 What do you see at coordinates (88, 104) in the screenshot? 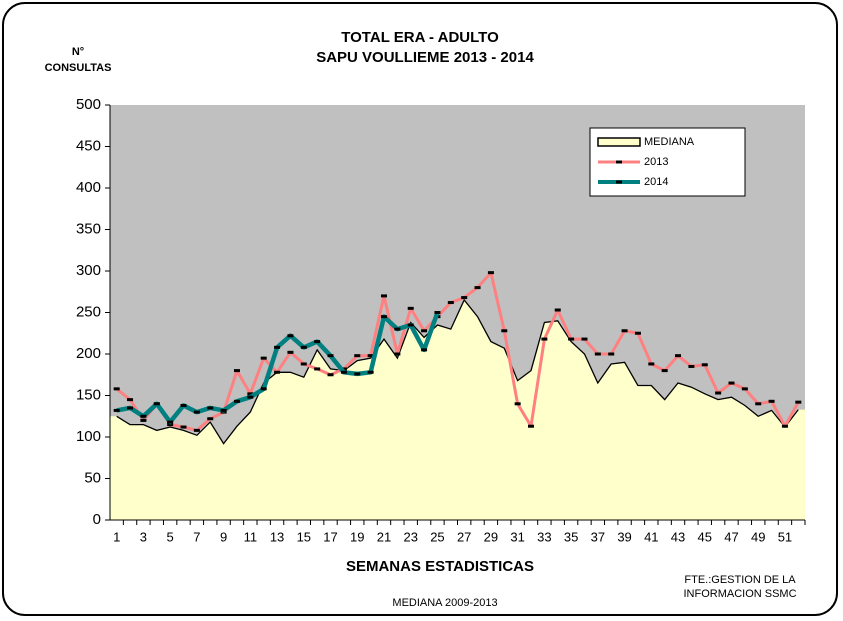
I see `y-tick-label: 500` at bounding box center [88, 104].